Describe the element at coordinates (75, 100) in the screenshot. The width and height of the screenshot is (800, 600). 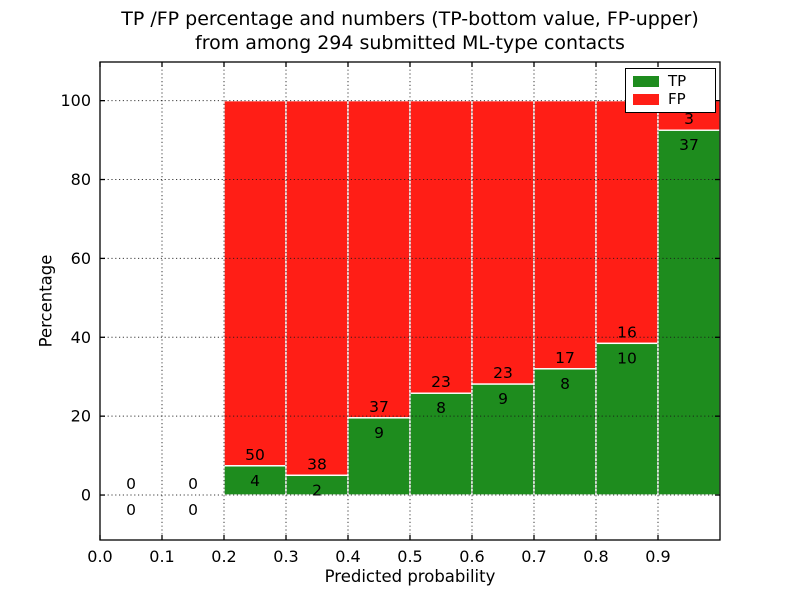
I see `y-tick-label: 100` at that location.